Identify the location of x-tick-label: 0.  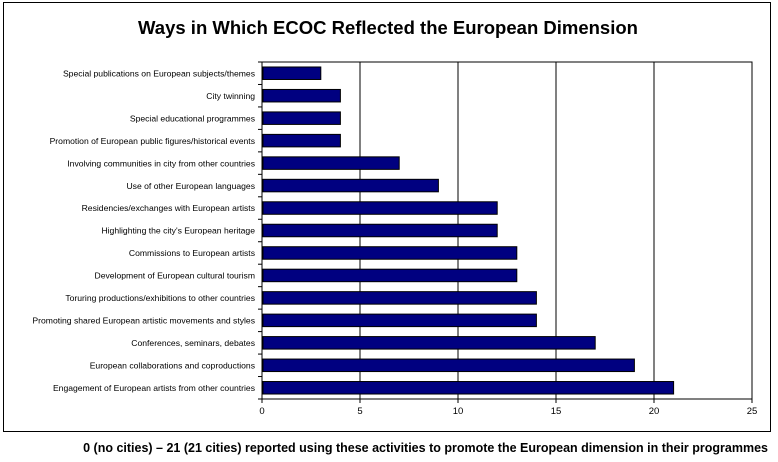
(261, 411).